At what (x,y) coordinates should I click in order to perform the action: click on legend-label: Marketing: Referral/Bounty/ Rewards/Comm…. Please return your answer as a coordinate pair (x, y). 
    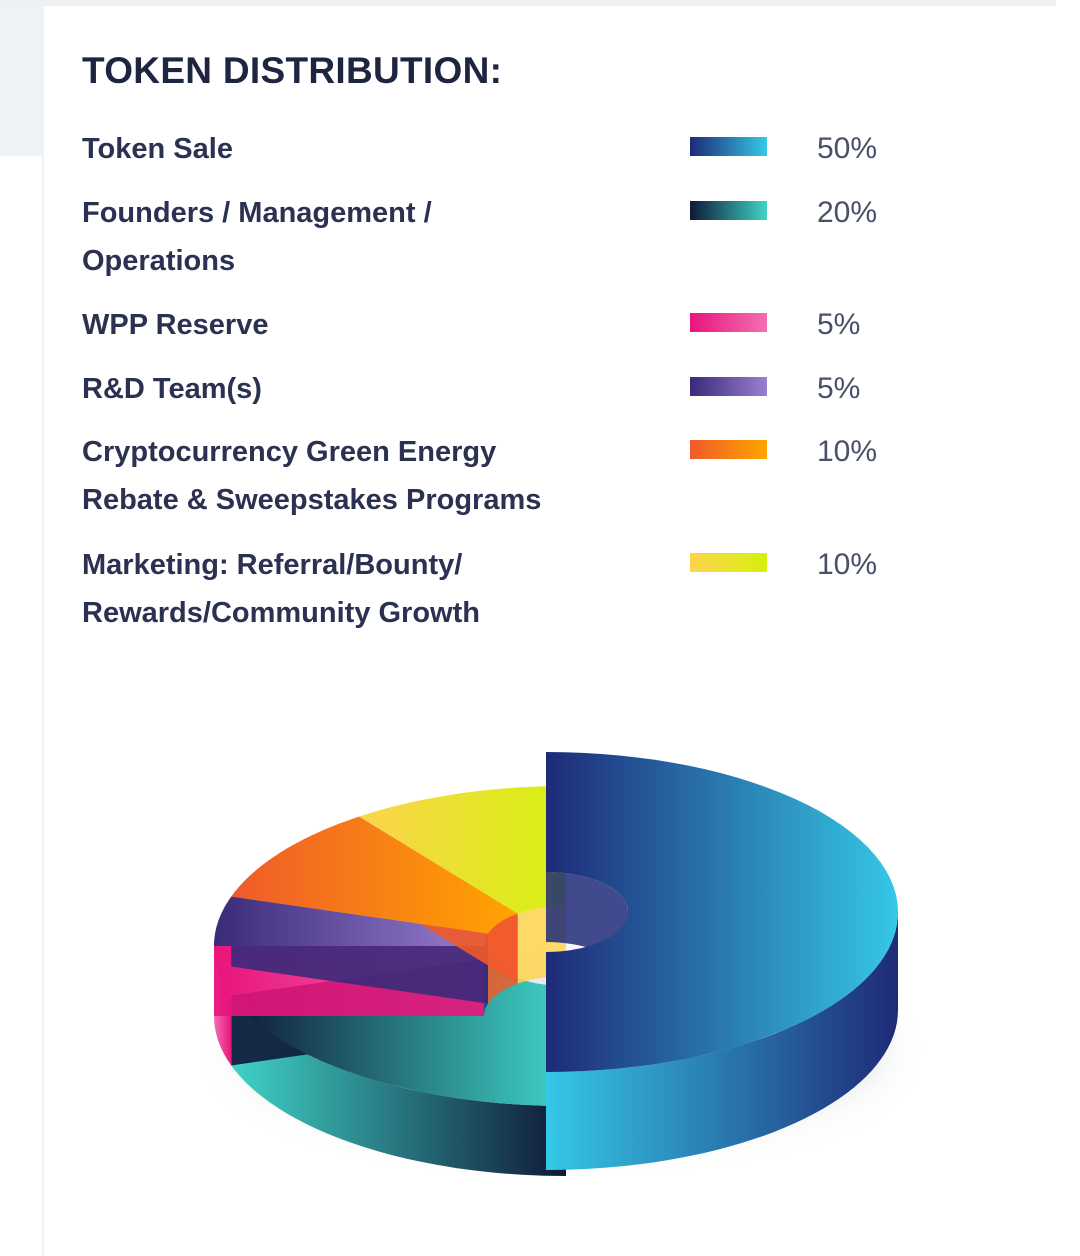
    Looking at the image, I should click on (281, 589).